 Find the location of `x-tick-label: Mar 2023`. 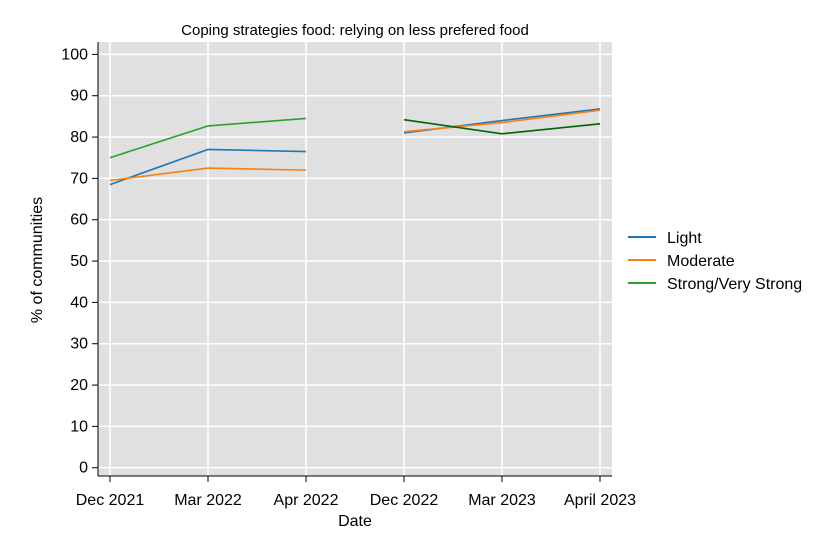

x-tick-label: Mar 2023 is located at coordinates (502, 500).